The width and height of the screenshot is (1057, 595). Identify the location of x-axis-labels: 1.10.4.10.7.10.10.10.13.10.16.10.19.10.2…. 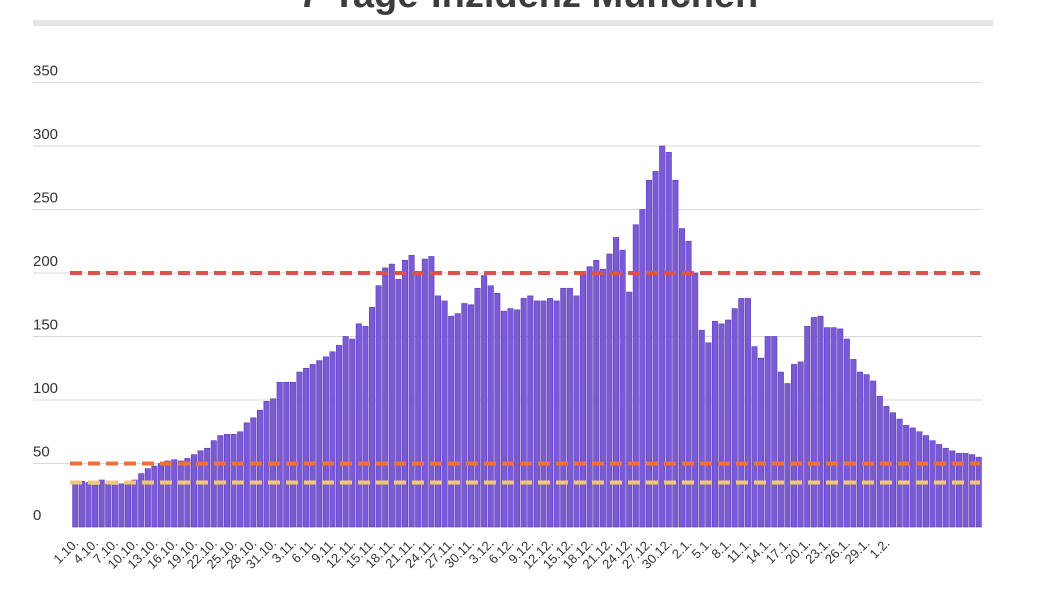
(471, 554).